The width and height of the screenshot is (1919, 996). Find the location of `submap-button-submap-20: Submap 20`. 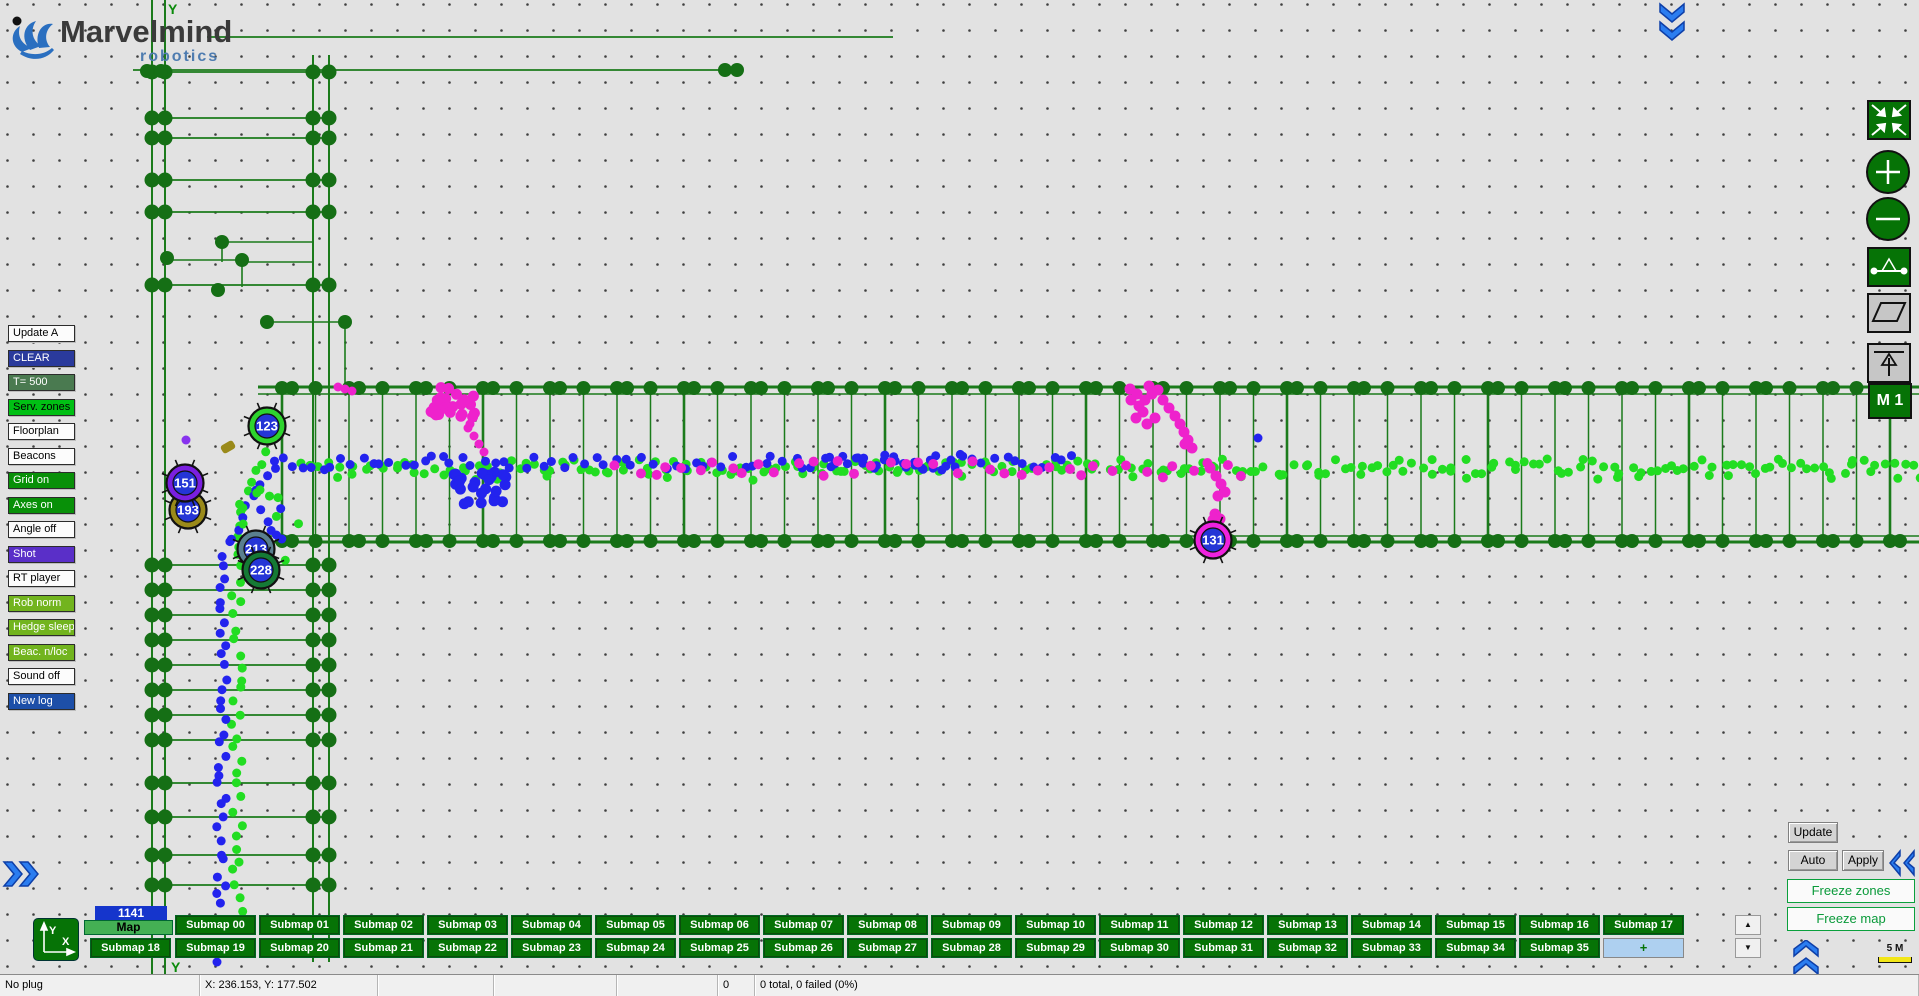

submap-button-submap-20: Submap 20 is located at coordinates (299, 948).